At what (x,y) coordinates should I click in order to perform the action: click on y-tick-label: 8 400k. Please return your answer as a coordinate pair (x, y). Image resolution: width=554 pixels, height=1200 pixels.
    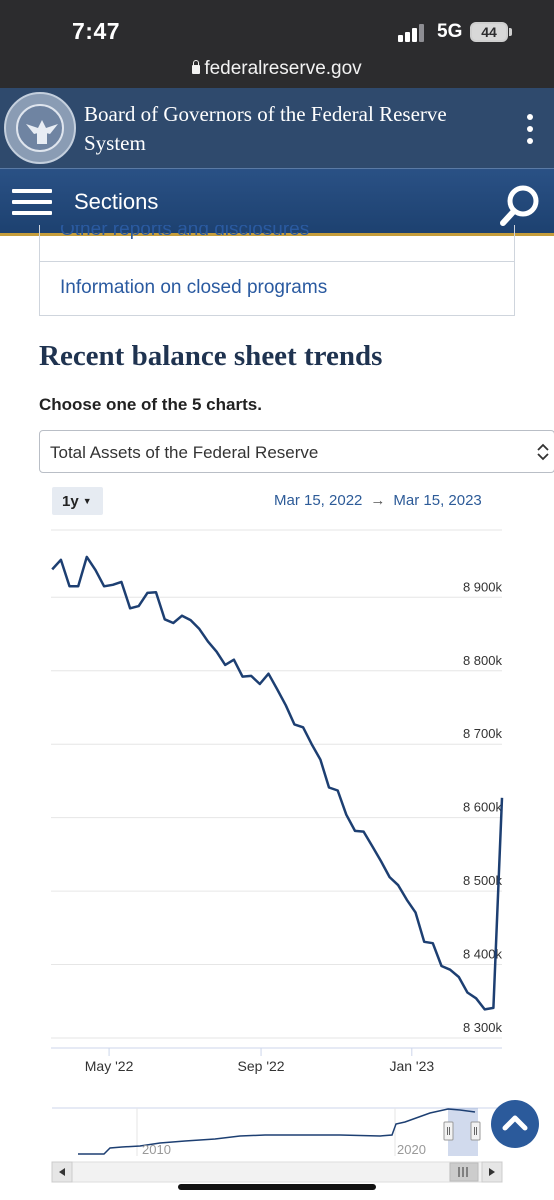
    Looking at the image, I should click on (483, 954).